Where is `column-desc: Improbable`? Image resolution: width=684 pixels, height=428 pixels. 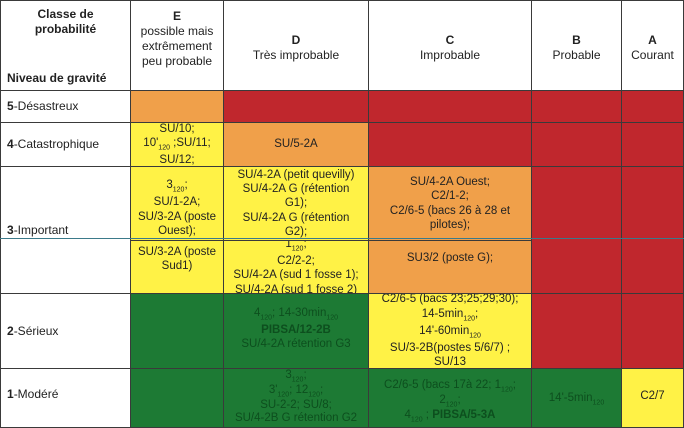
column-desc: Improbable is located at coordinates (450, 55).